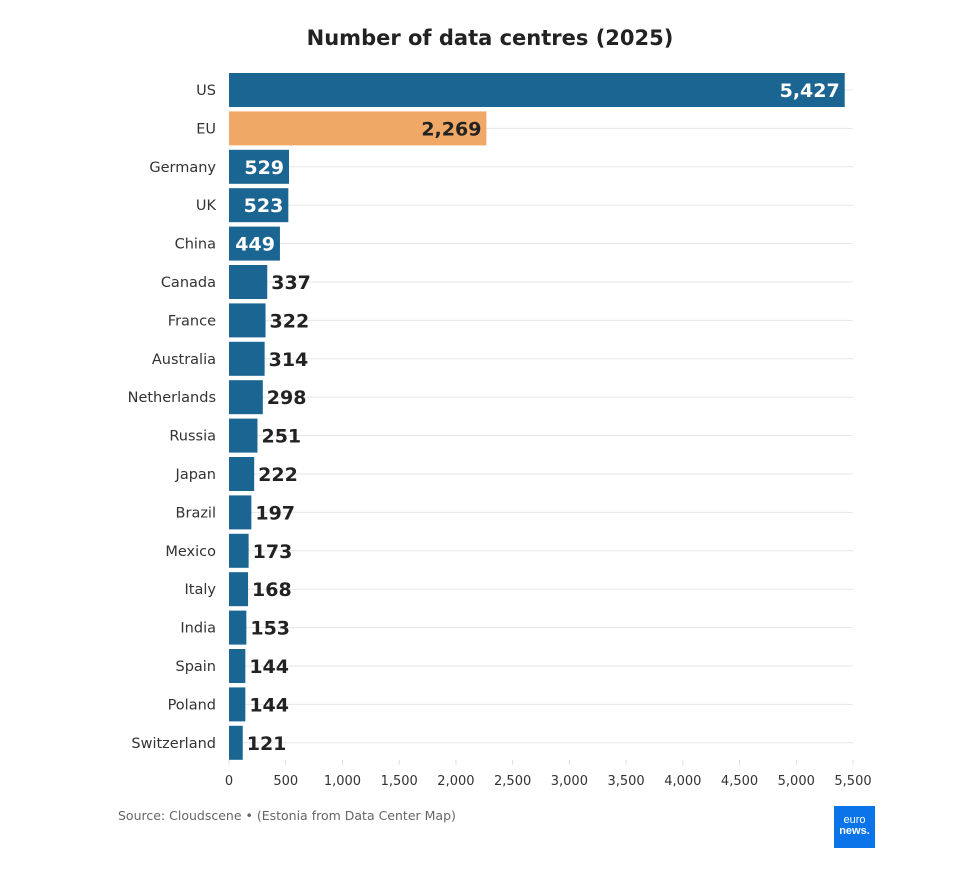 Image resolution: width=980 pixels, height=886 pixels. Describe the element at coordinates (206, 206) in the screenshot. I see `category-label: UK` at that location.